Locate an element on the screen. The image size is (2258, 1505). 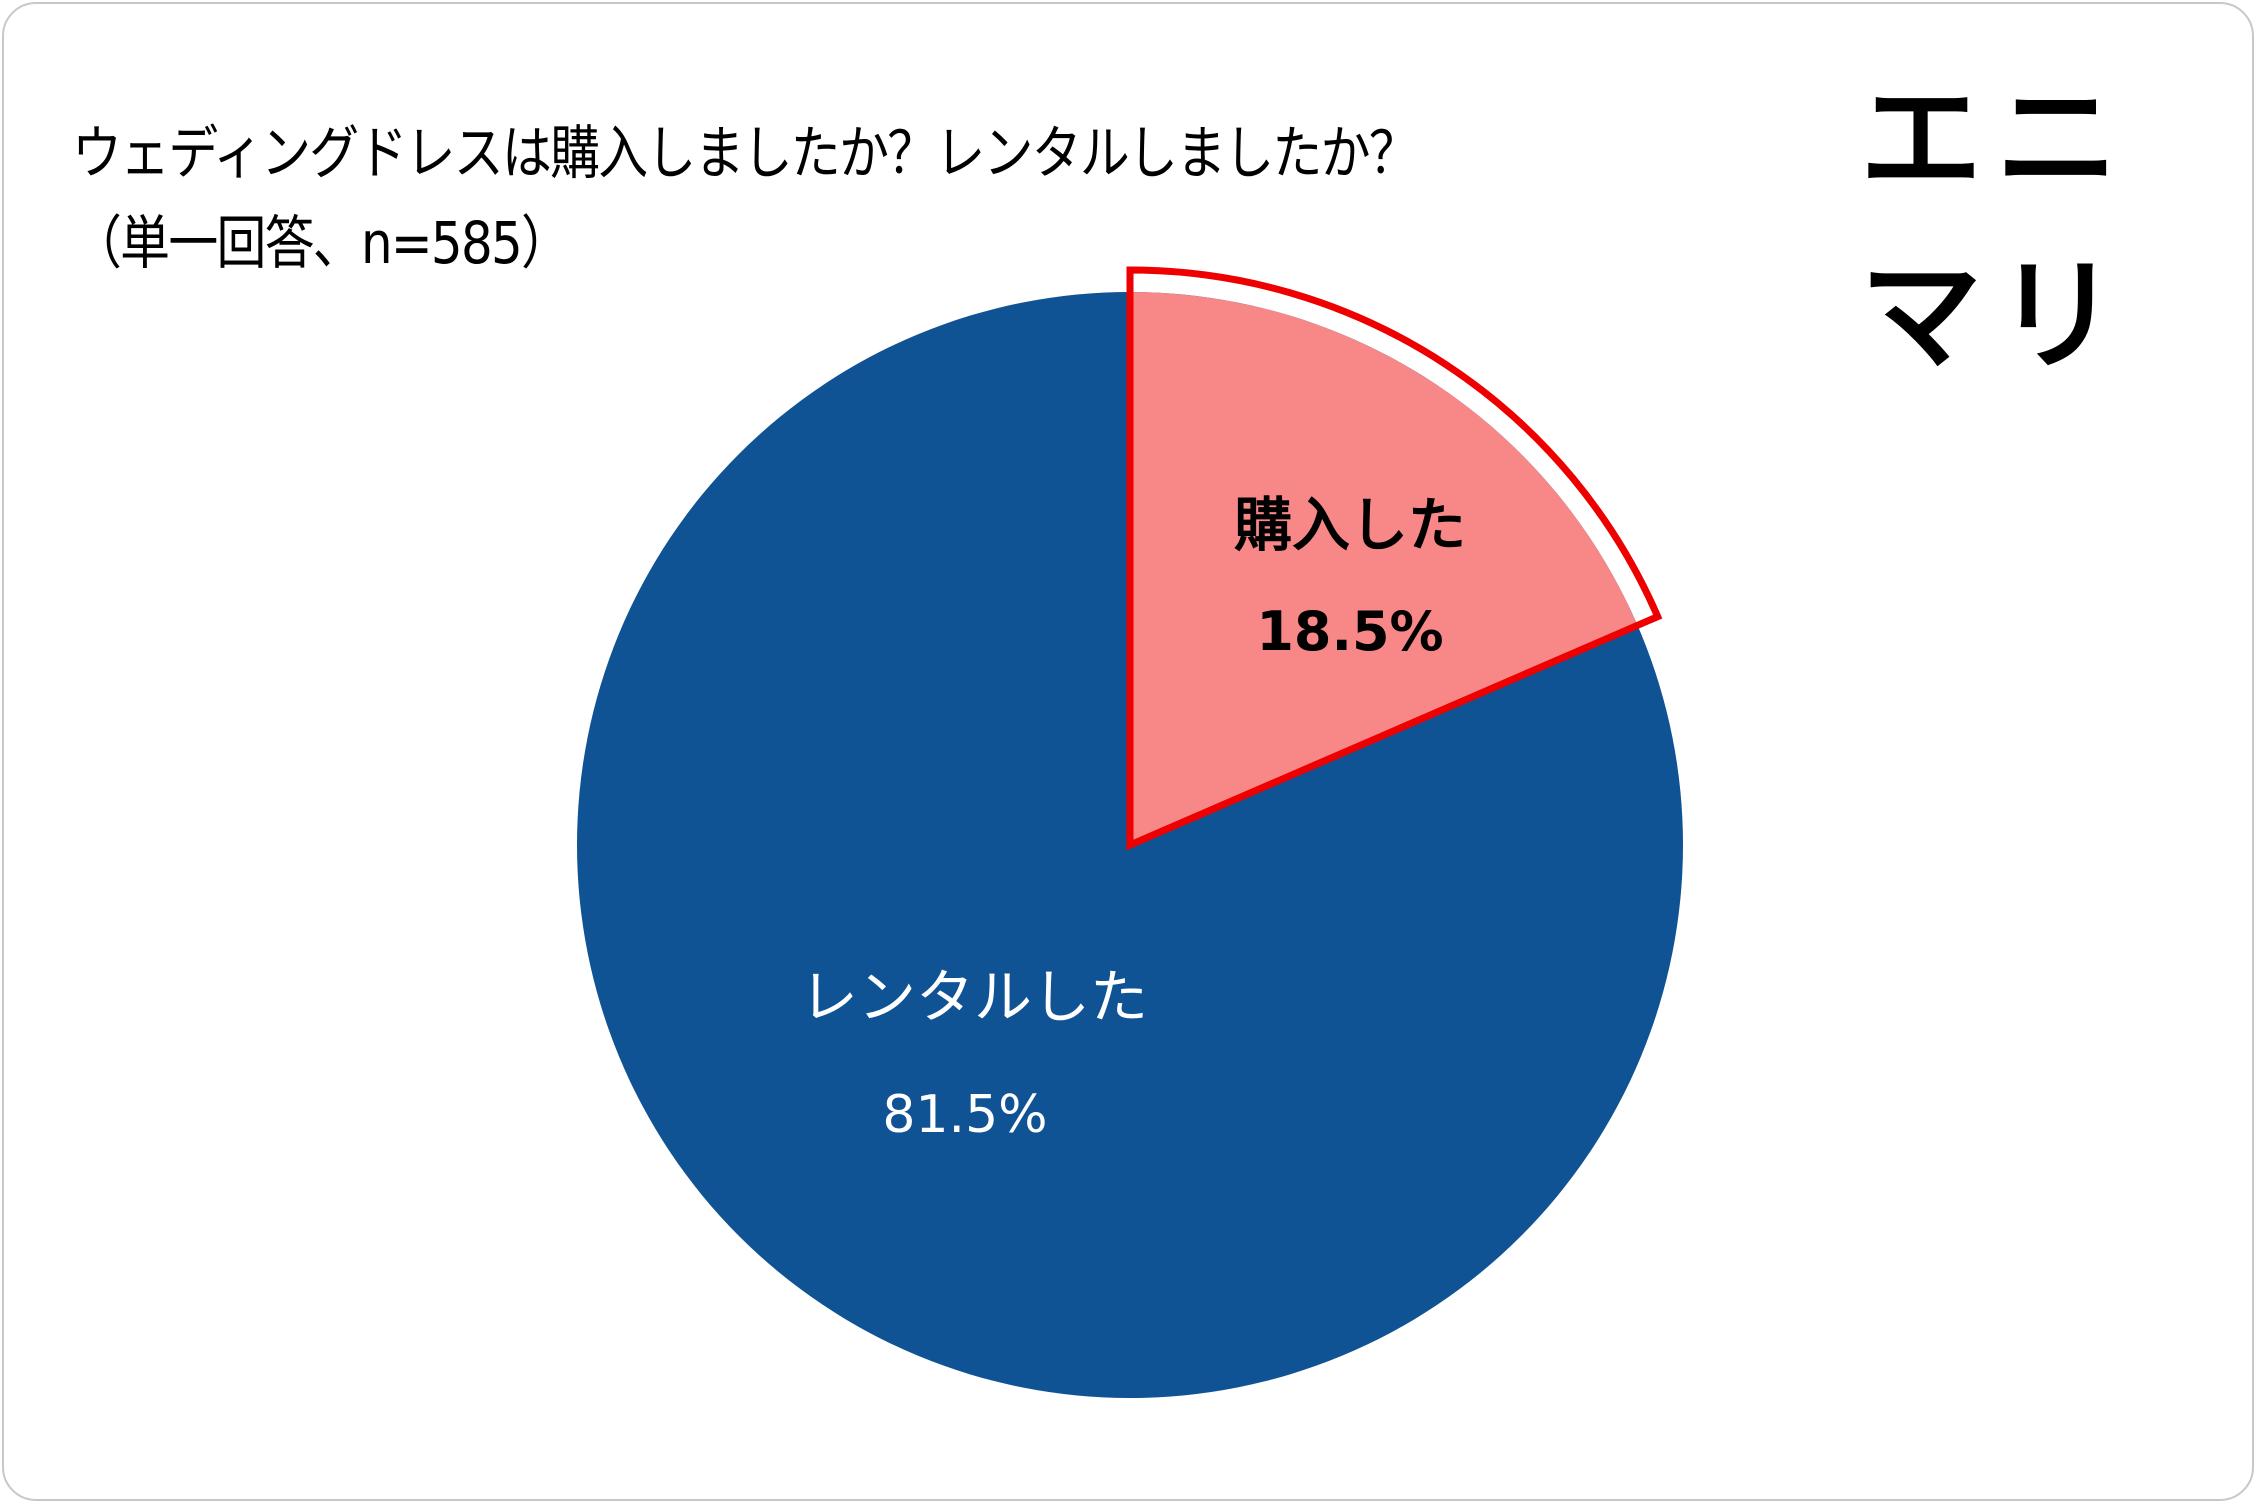
slice-purchase-highlight-outline is located at coordinates (1394, 558).